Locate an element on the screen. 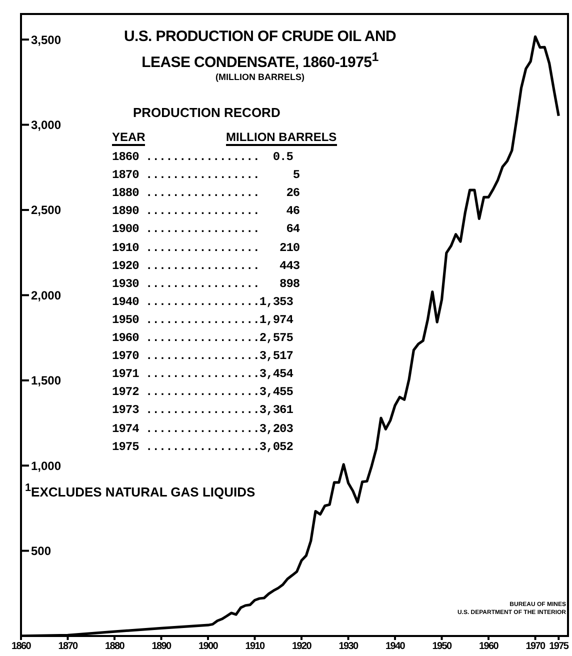  x-tick-label: 1910 is located at coordinates (255, 646).